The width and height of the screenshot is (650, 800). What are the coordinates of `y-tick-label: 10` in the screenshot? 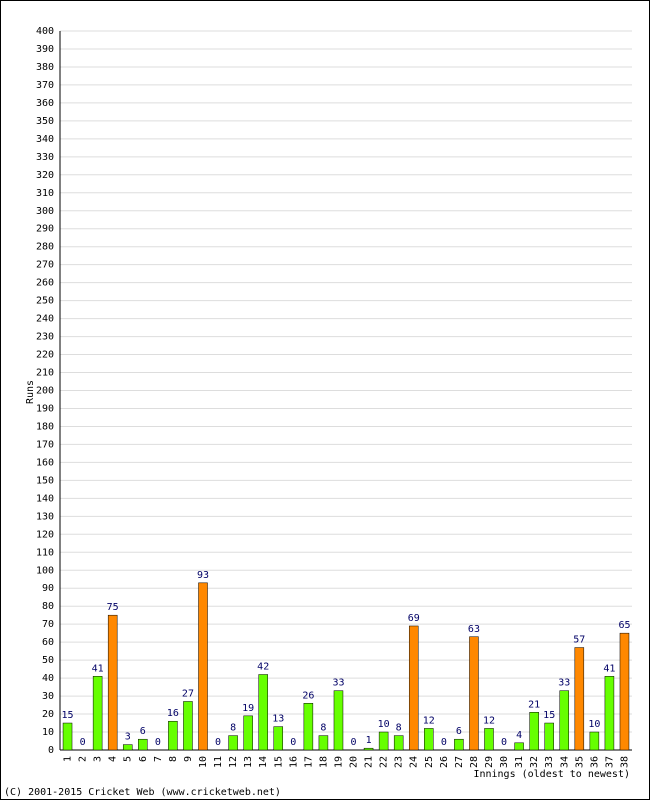 It's located at (48, 732).